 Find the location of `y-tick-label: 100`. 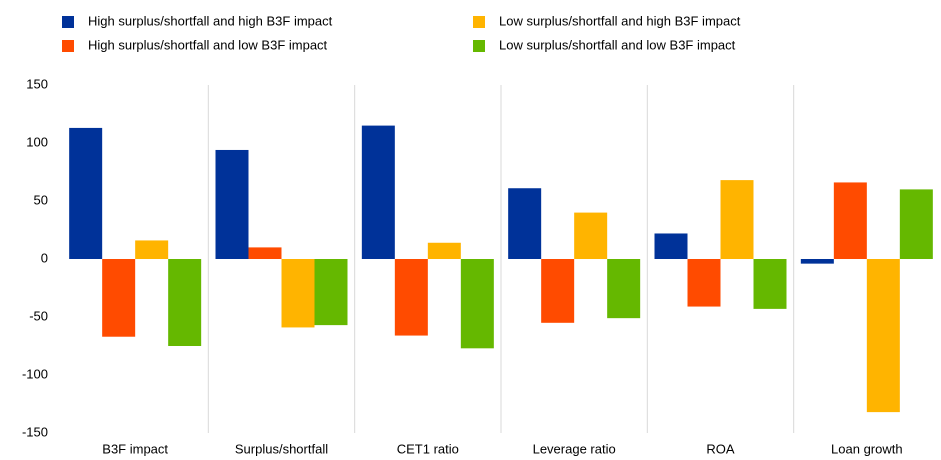

y-tick-label: 100 is located at coordinates (37, 141).